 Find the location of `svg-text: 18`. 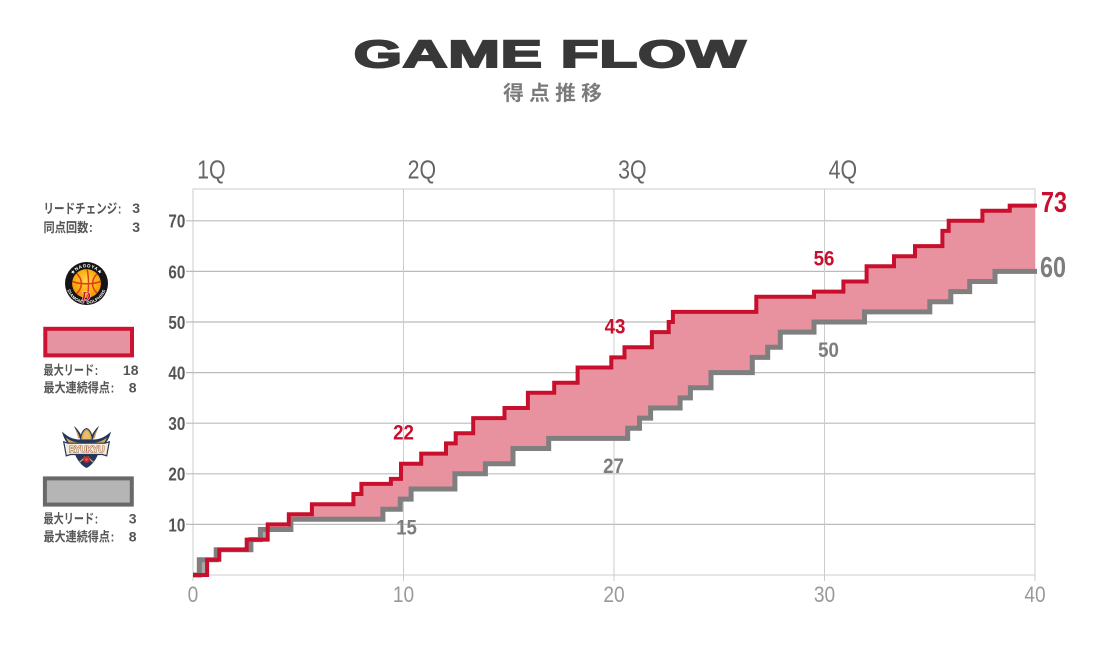

svg-text: 18 is located at coordinates (131, 370).